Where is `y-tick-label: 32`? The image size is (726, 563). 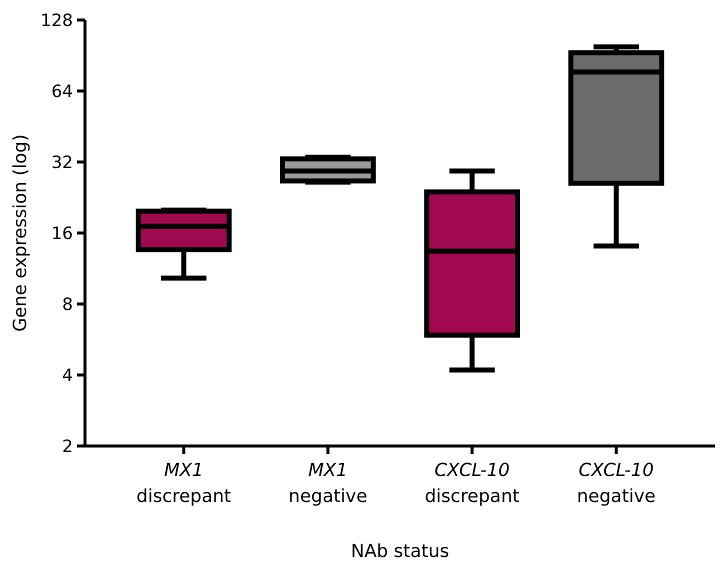
y-tick-label: 32 is located at coordinates (62, 162).